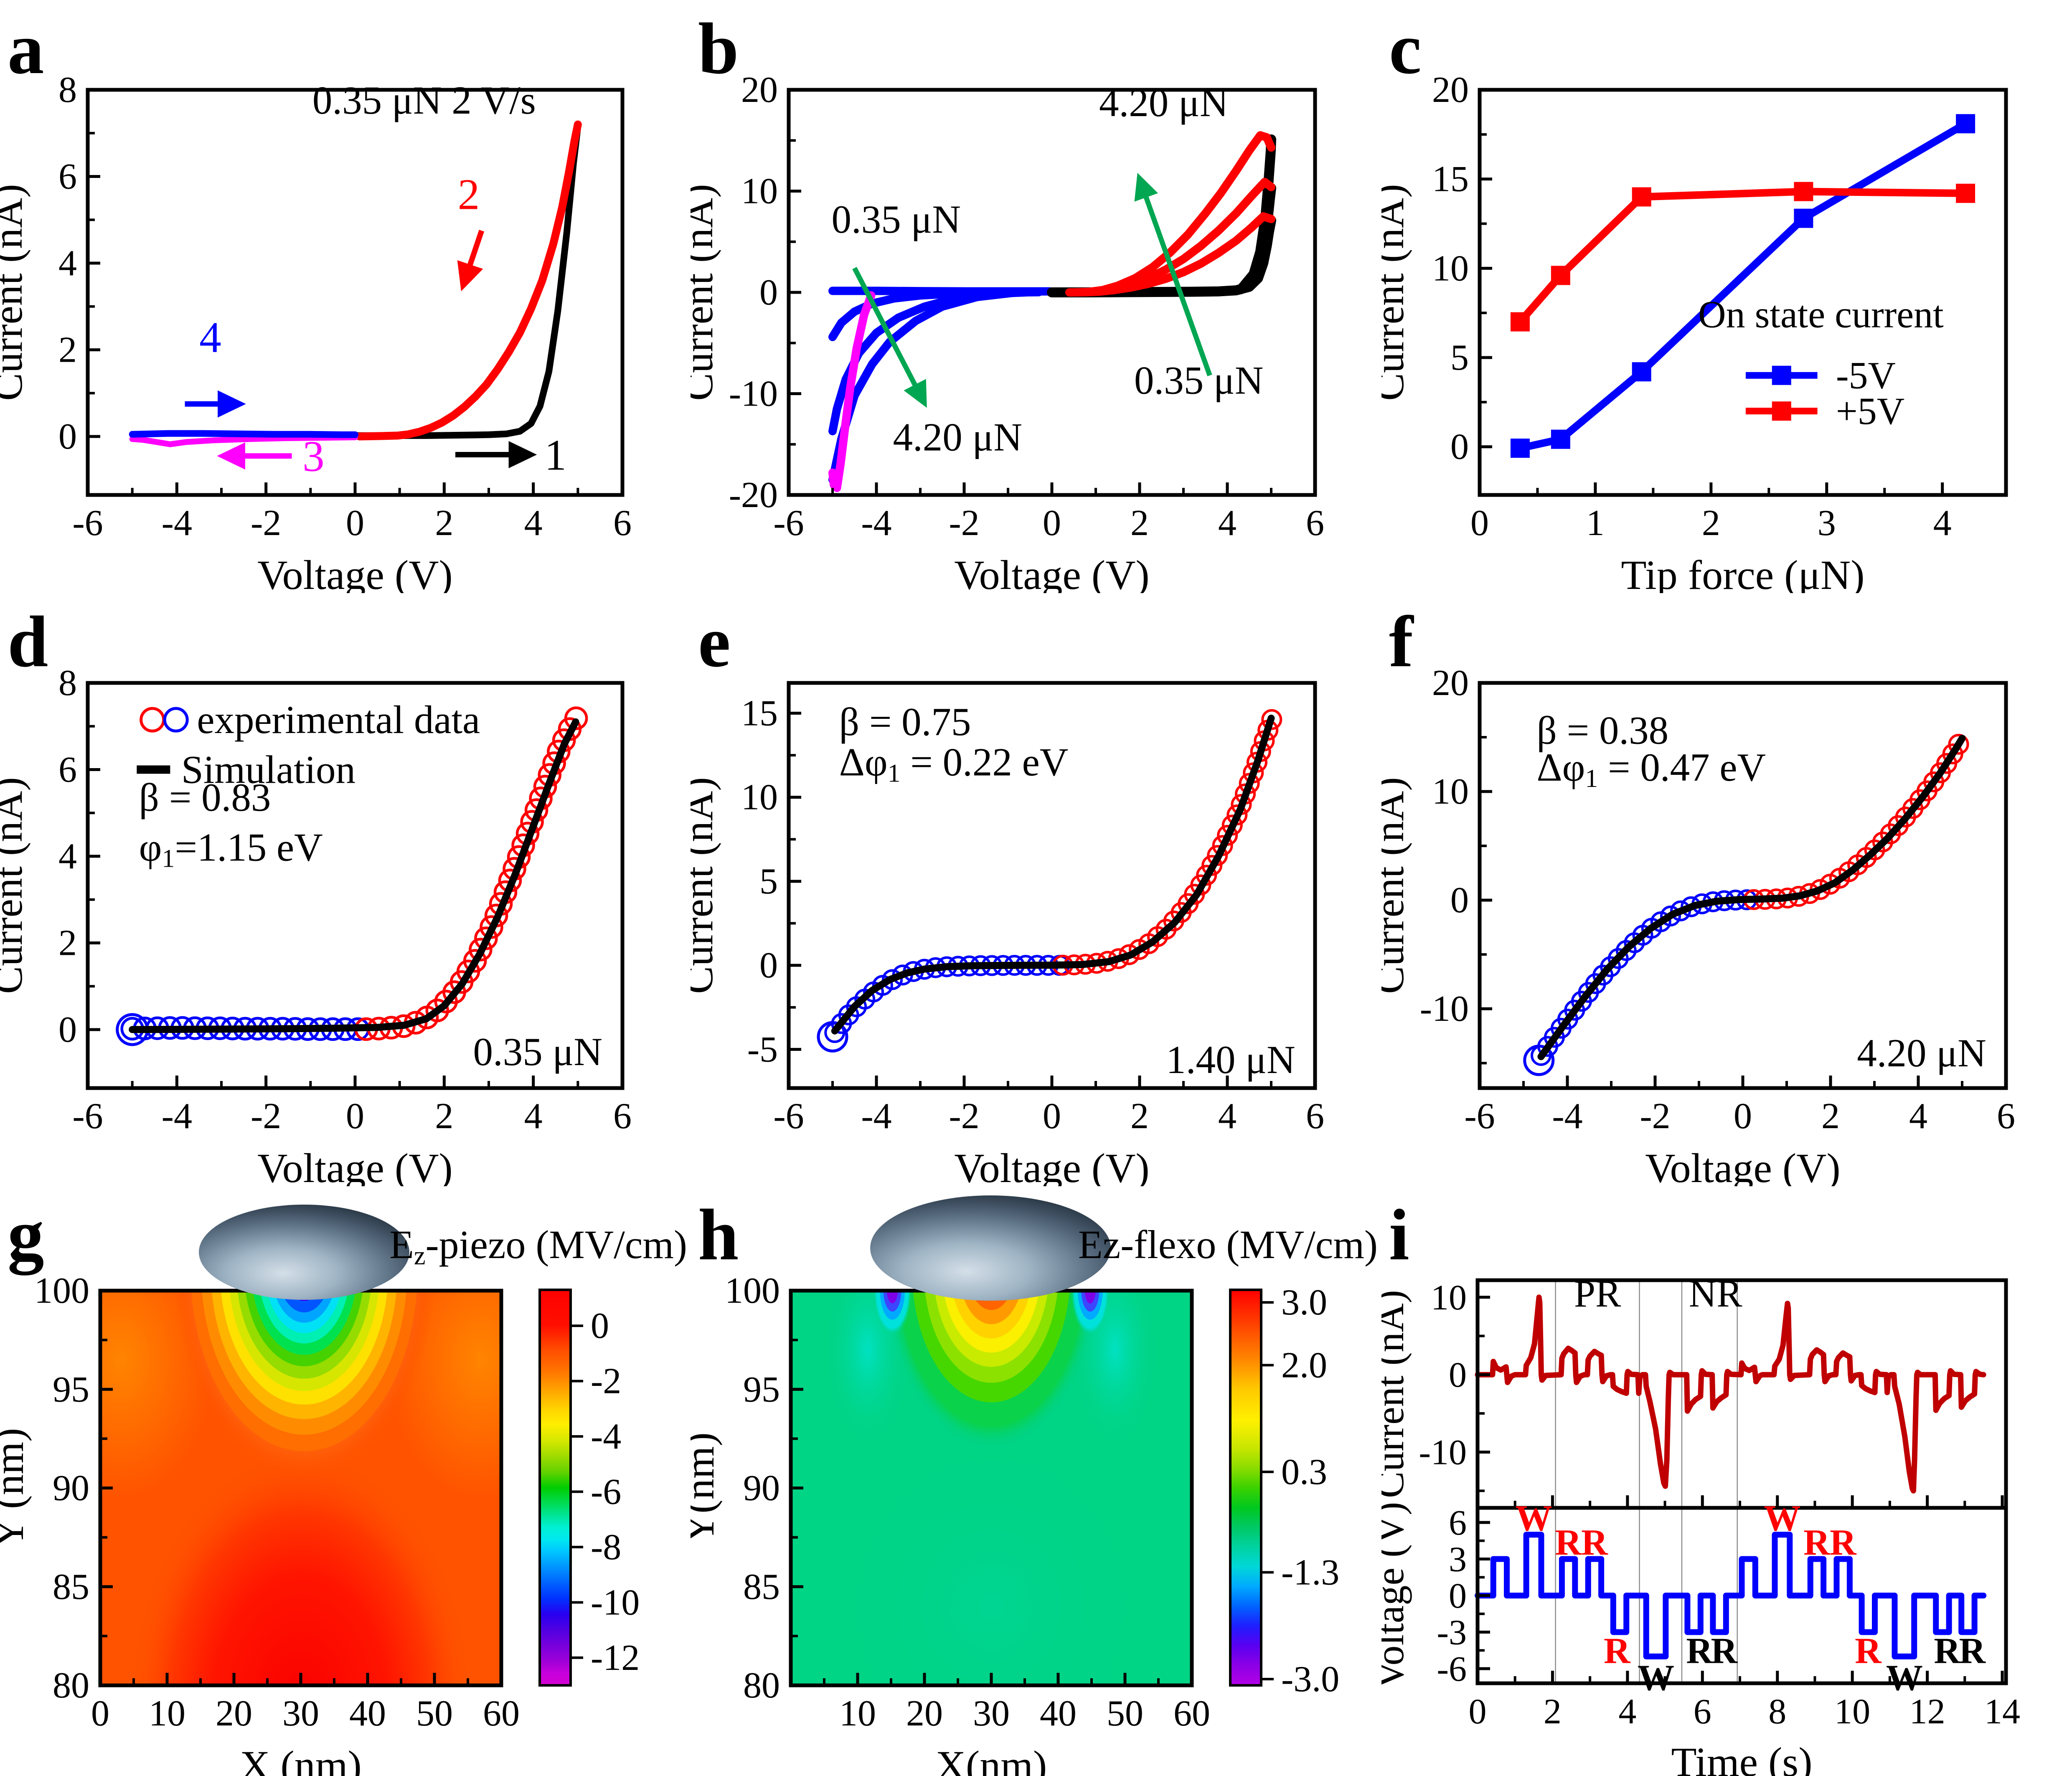  What do you see at coordinates (876, 1116) in the screenshot?
I see `x-tick-label: -4` at bounding box center [876, 1116].